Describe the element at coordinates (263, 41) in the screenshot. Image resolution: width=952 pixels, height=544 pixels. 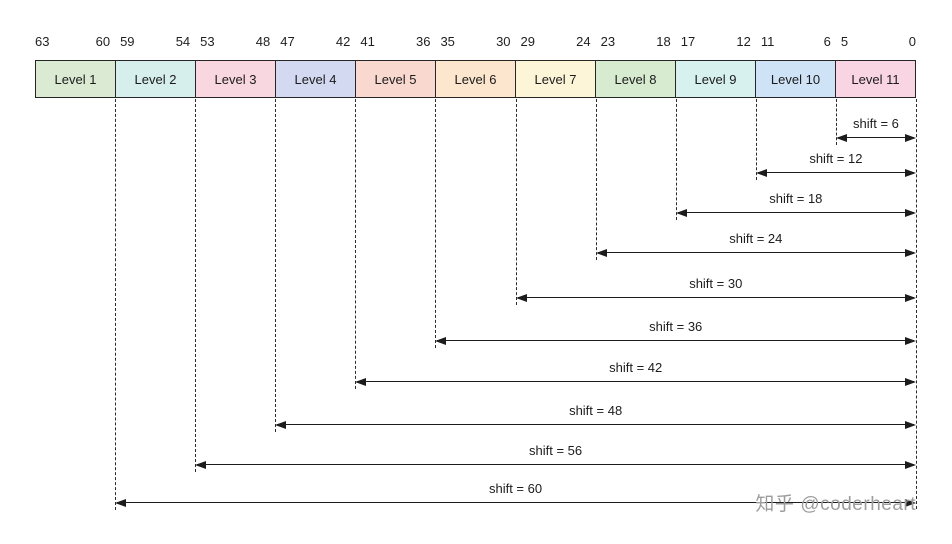
I see `bit-label-48: 48` at that location.